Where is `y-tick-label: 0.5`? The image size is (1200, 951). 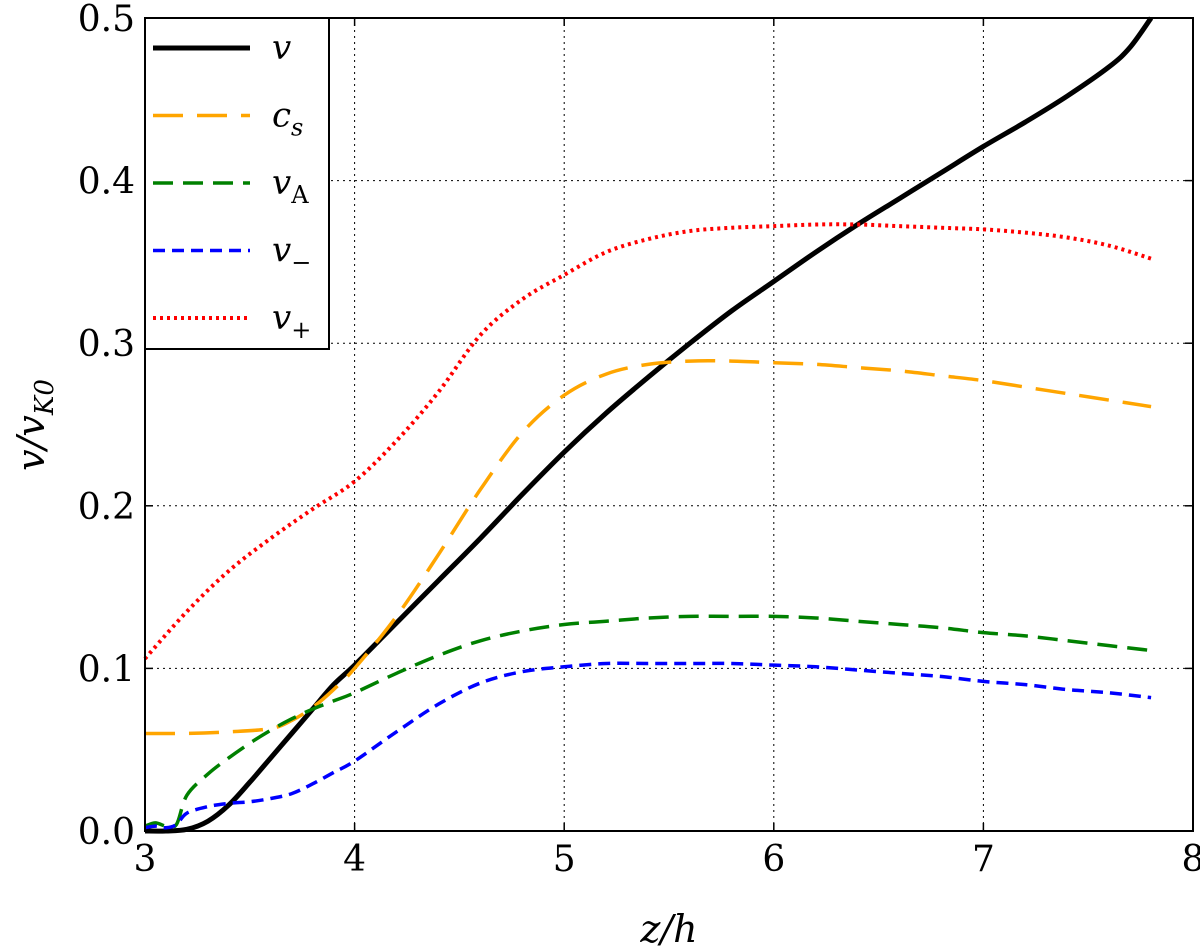
y-tick-label: 0.5 is located at coordinates (106, 20).